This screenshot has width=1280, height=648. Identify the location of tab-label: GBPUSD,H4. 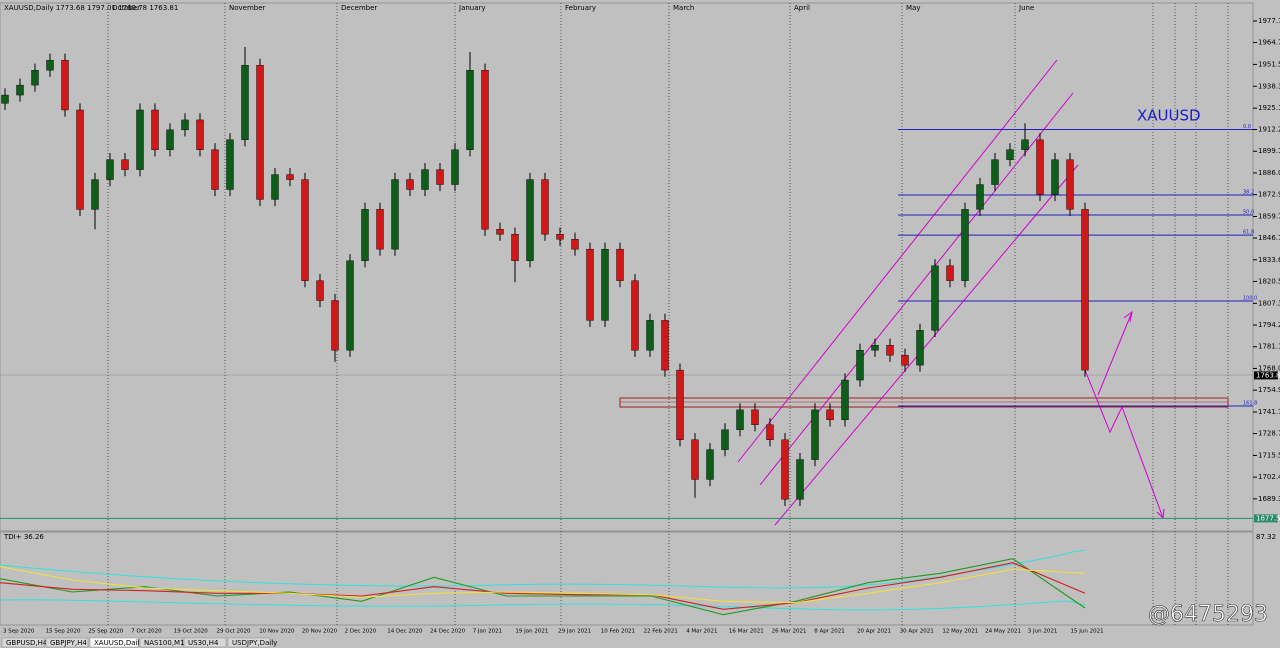
(27, 643).